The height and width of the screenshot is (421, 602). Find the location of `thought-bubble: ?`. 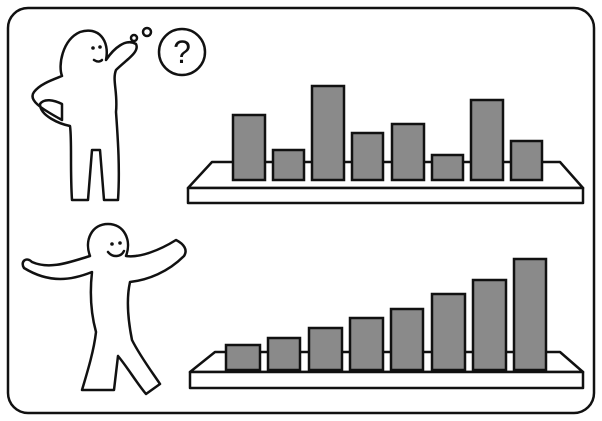

thought-bubble: ? is located at coordinates (168, 51).